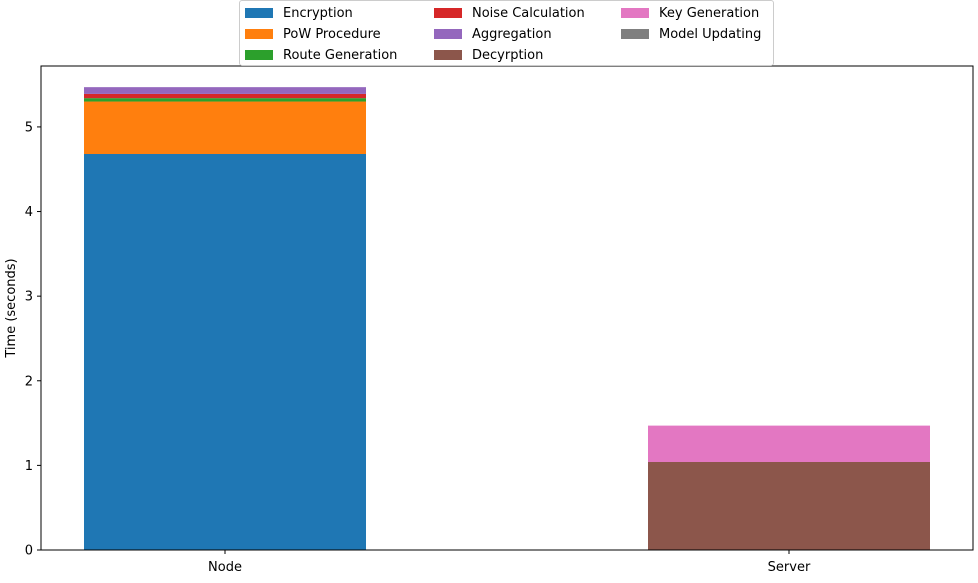  What do you see at coordinates (29, 466) in the screenshot?
I see `y-tick-label: 1` at bounding box center [29, 466].